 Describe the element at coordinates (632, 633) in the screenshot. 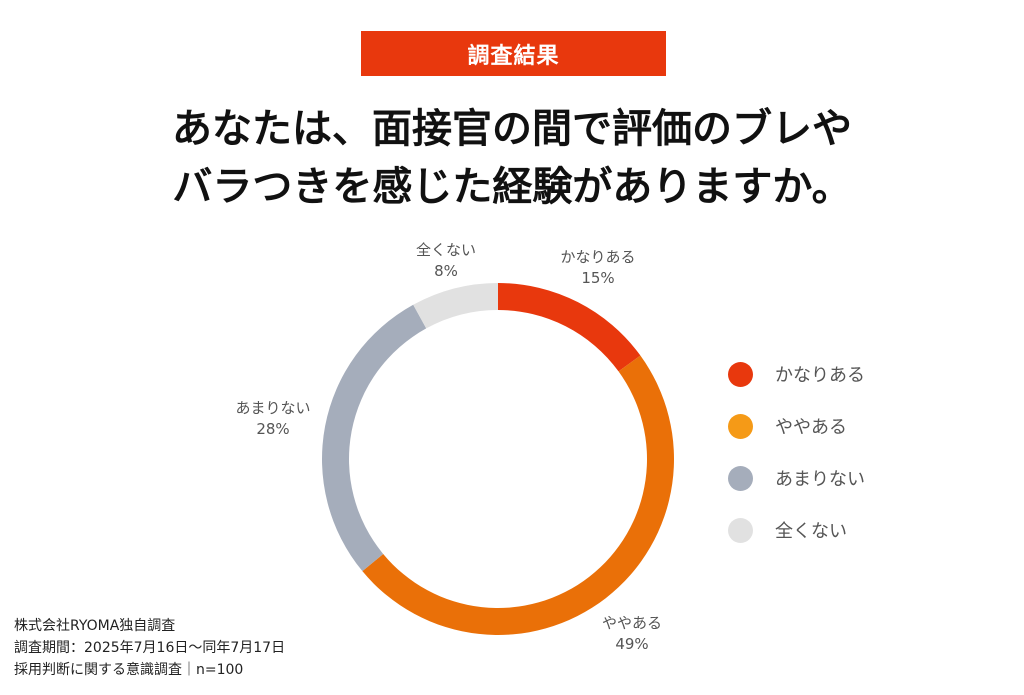

I see `slice-label-1: ややある 49%` at that location.